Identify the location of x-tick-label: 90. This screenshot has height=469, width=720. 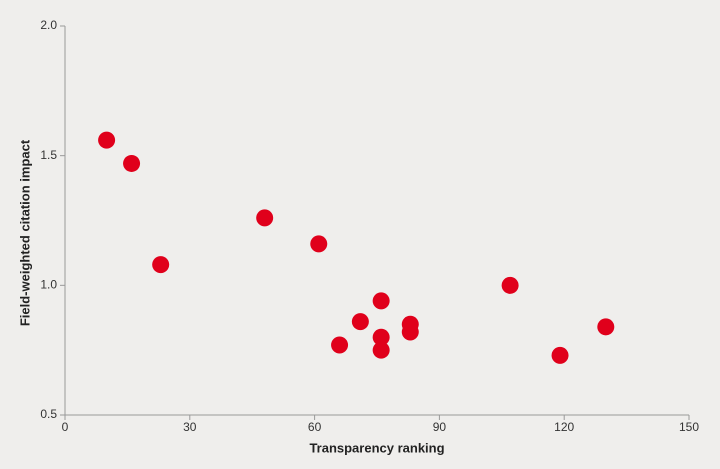
(440, 427).